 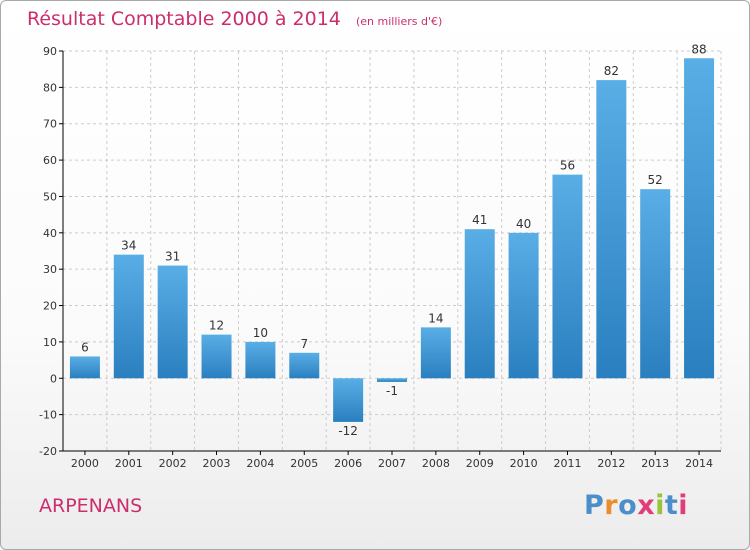 I want to click on chart-title-text: Résultat Comptable 2000 à 2014, so click(x=184, y=19).